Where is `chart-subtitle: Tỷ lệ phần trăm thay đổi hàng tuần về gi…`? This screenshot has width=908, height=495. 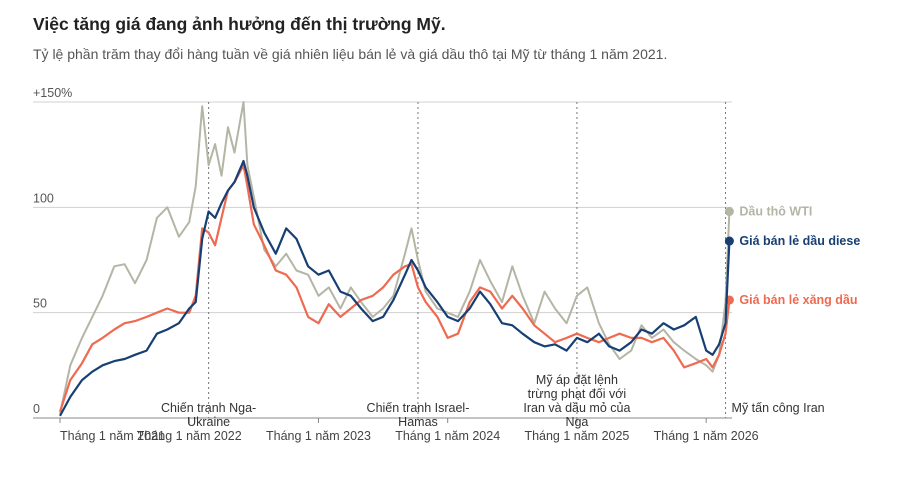 chart-subtitle: Tỷ lệ phần trăm thay đổi hàng tuần về gi… is located at coordinates (350, 54).